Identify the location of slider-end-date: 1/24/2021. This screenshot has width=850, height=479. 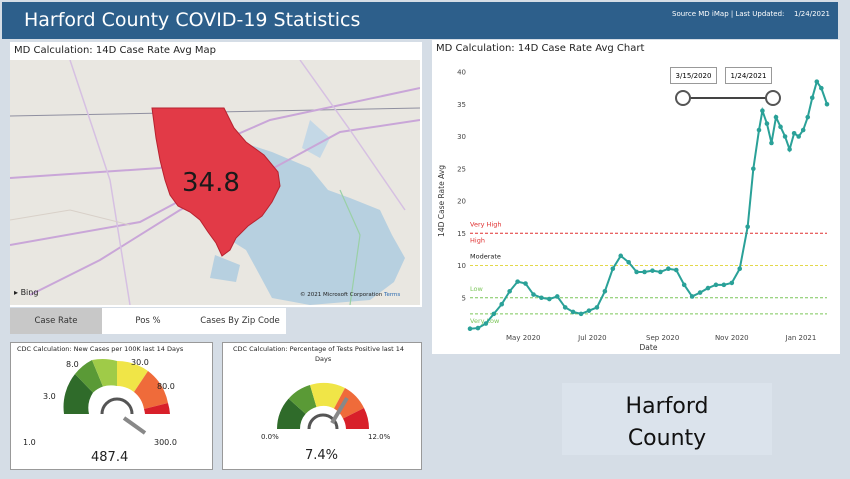
(748, 75).